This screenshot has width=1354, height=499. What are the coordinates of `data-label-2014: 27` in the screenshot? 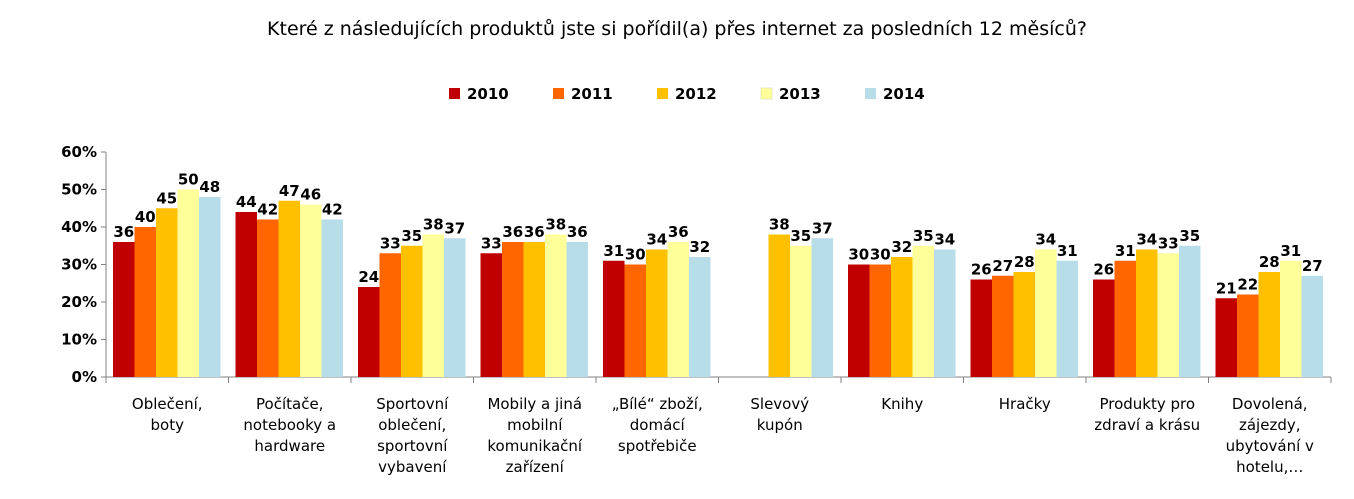 It's located at (1312, 266).